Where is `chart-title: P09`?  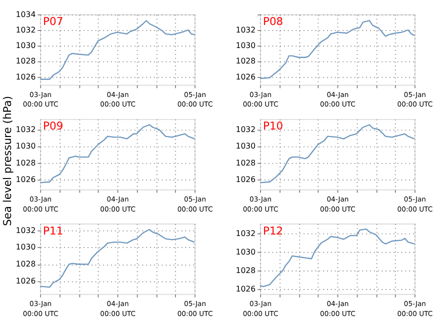 chart-title: P09 is located at coordinates (53, 126).